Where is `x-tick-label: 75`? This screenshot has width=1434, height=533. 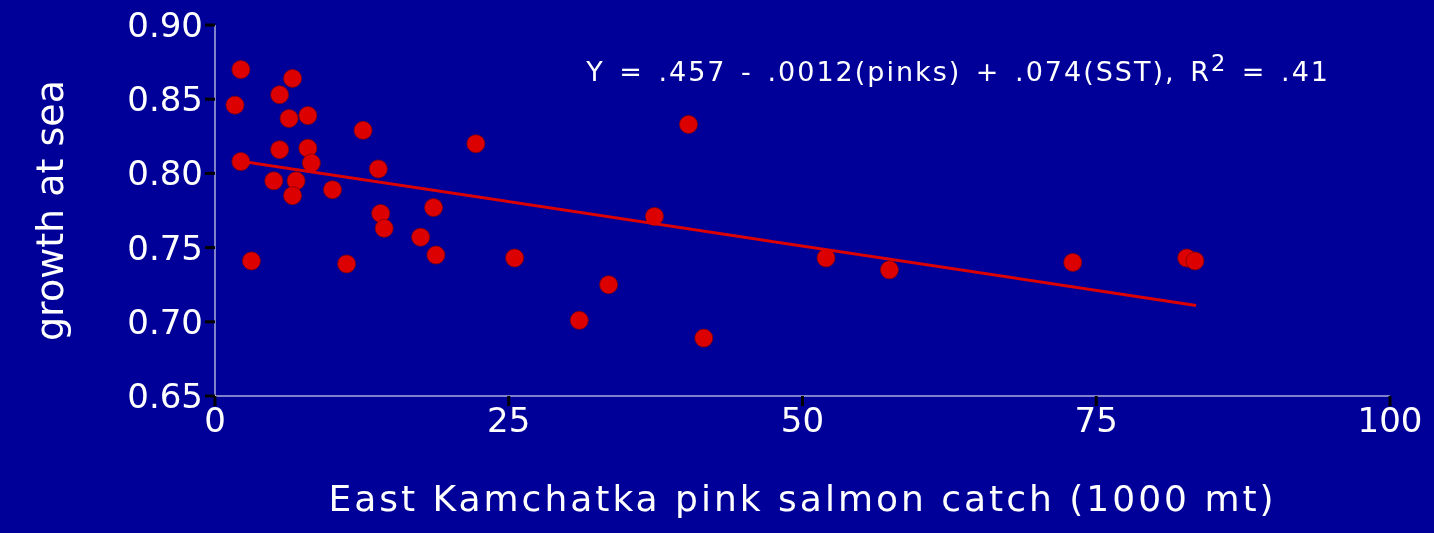
x-tick-label: 75 is located at coordinates (1096, 420).